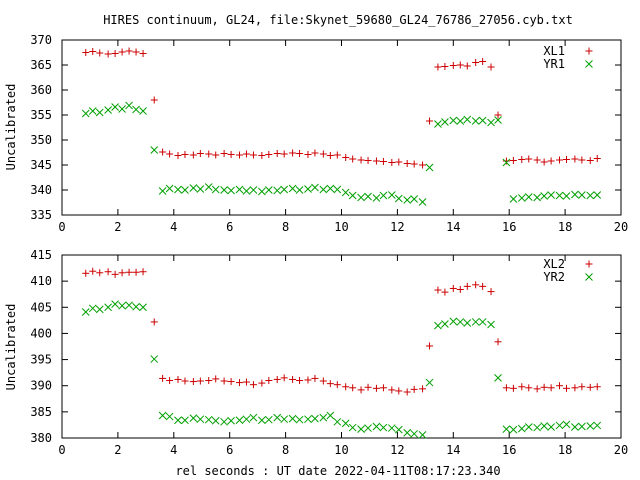 This screenshot has width=640, height=480. I want to click on y-tick-label: 355, so click(41, 115).